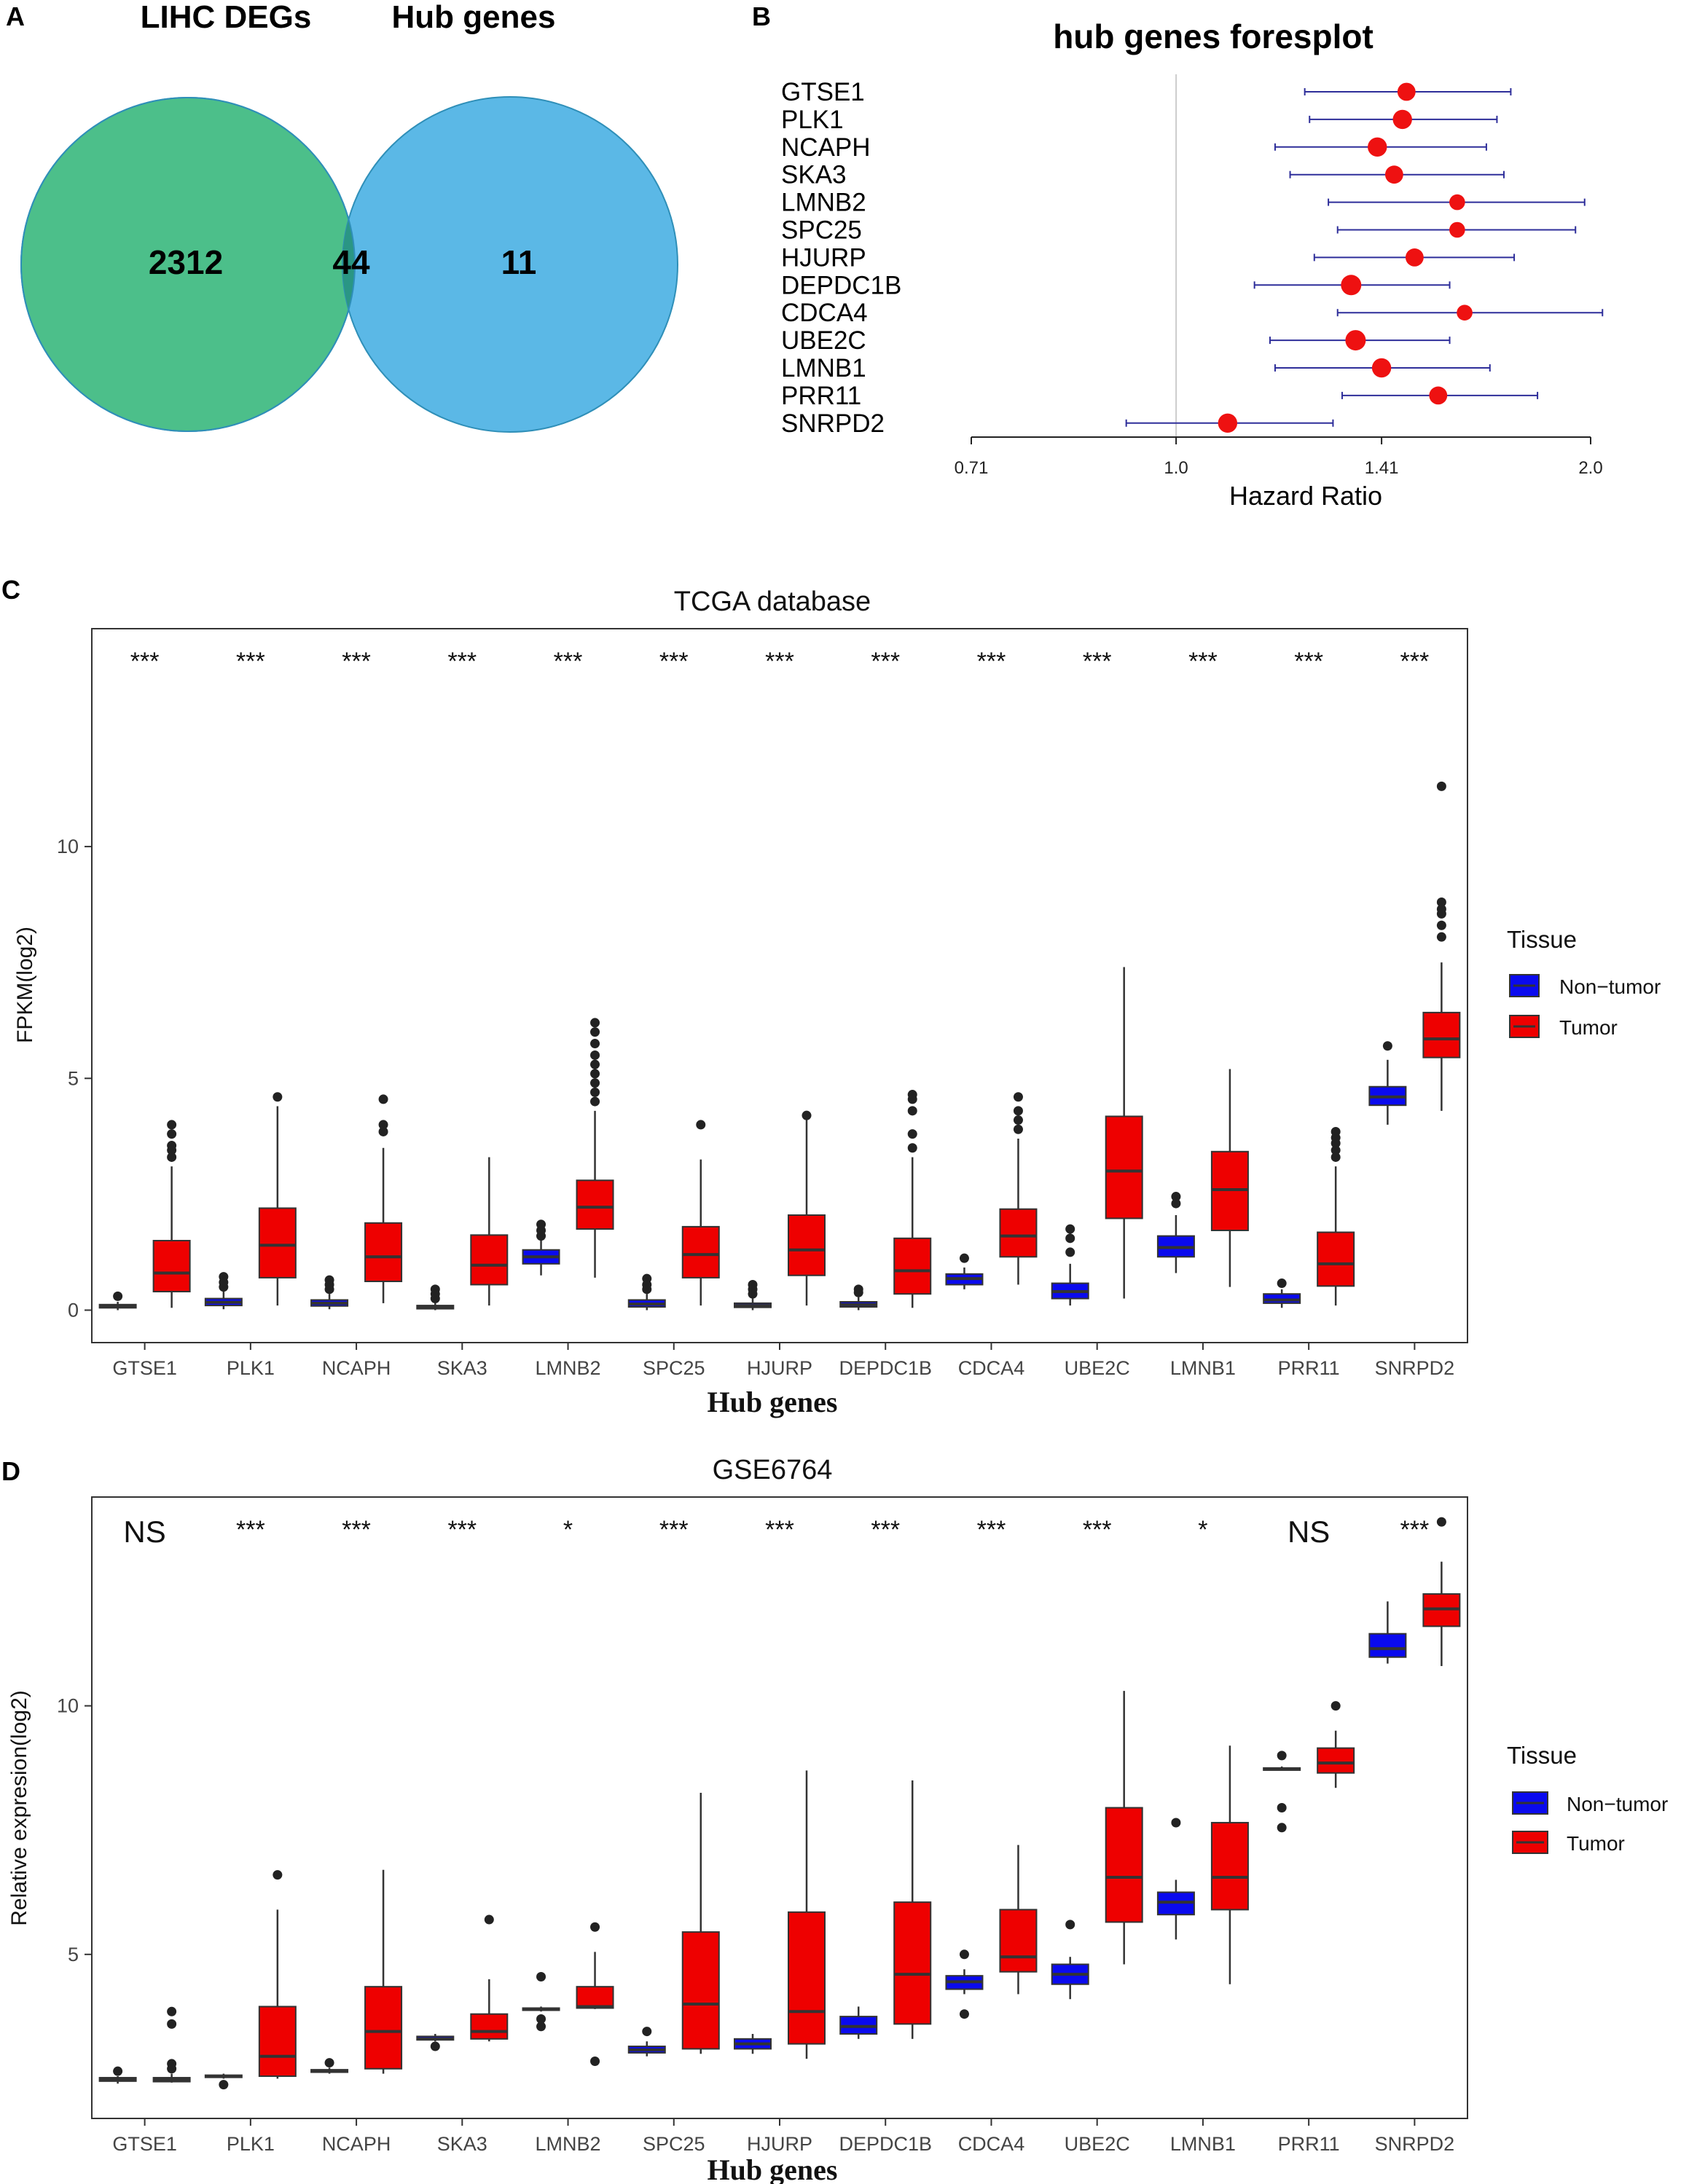 Image resolution: width=1689 pixels, height=2184 pixels. I want to click on panel-label-d: D, so click(10, 1471).